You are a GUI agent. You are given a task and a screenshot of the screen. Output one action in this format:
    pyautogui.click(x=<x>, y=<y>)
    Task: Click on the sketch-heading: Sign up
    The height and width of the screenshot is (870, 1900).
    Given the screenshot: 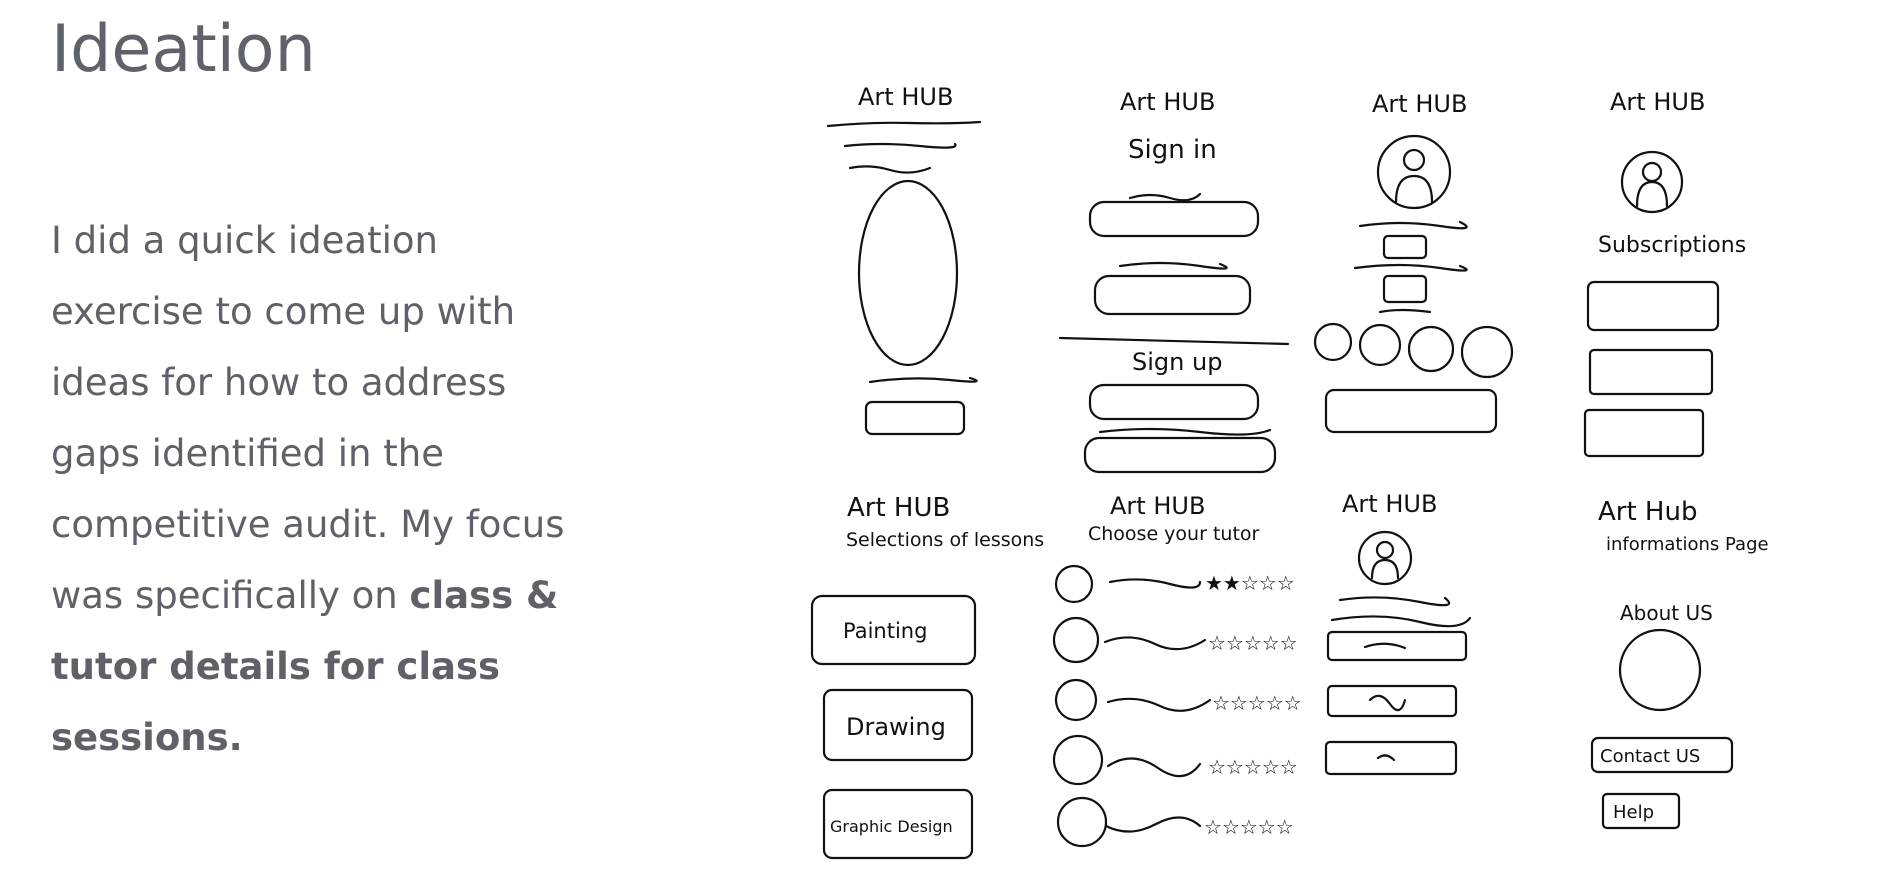 What is the action you would take?
    pyautogui.click(x=1177, y=362)
    